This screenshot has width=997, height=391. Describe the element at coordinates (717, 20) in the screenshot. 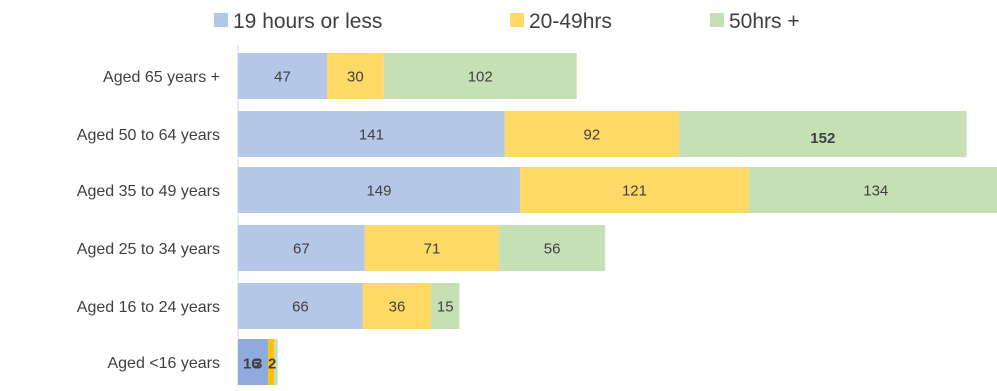

I see `legend-swatch-50hrs` at that location.